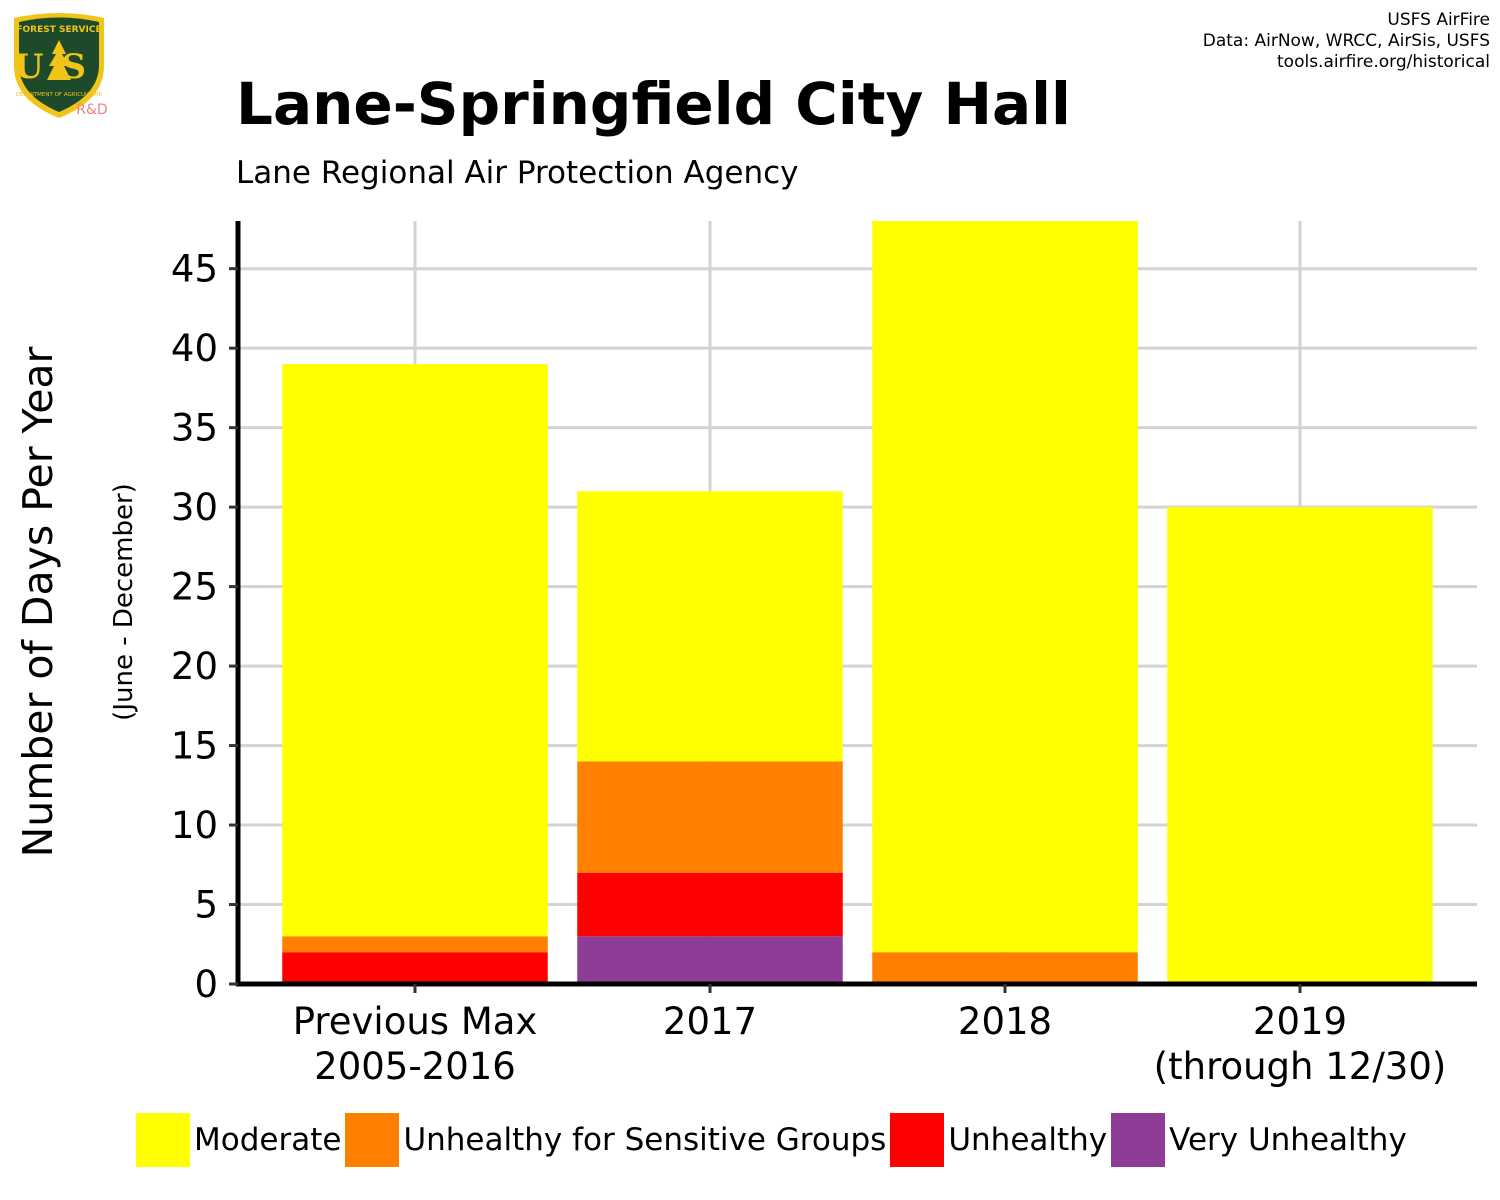 Image resolution: width=1500 pixels, height=1200 pixels. Describe the element at coordinates (1288, 1140) in the screenshot. I see `legend-label: Very Unhealthy` at that location.